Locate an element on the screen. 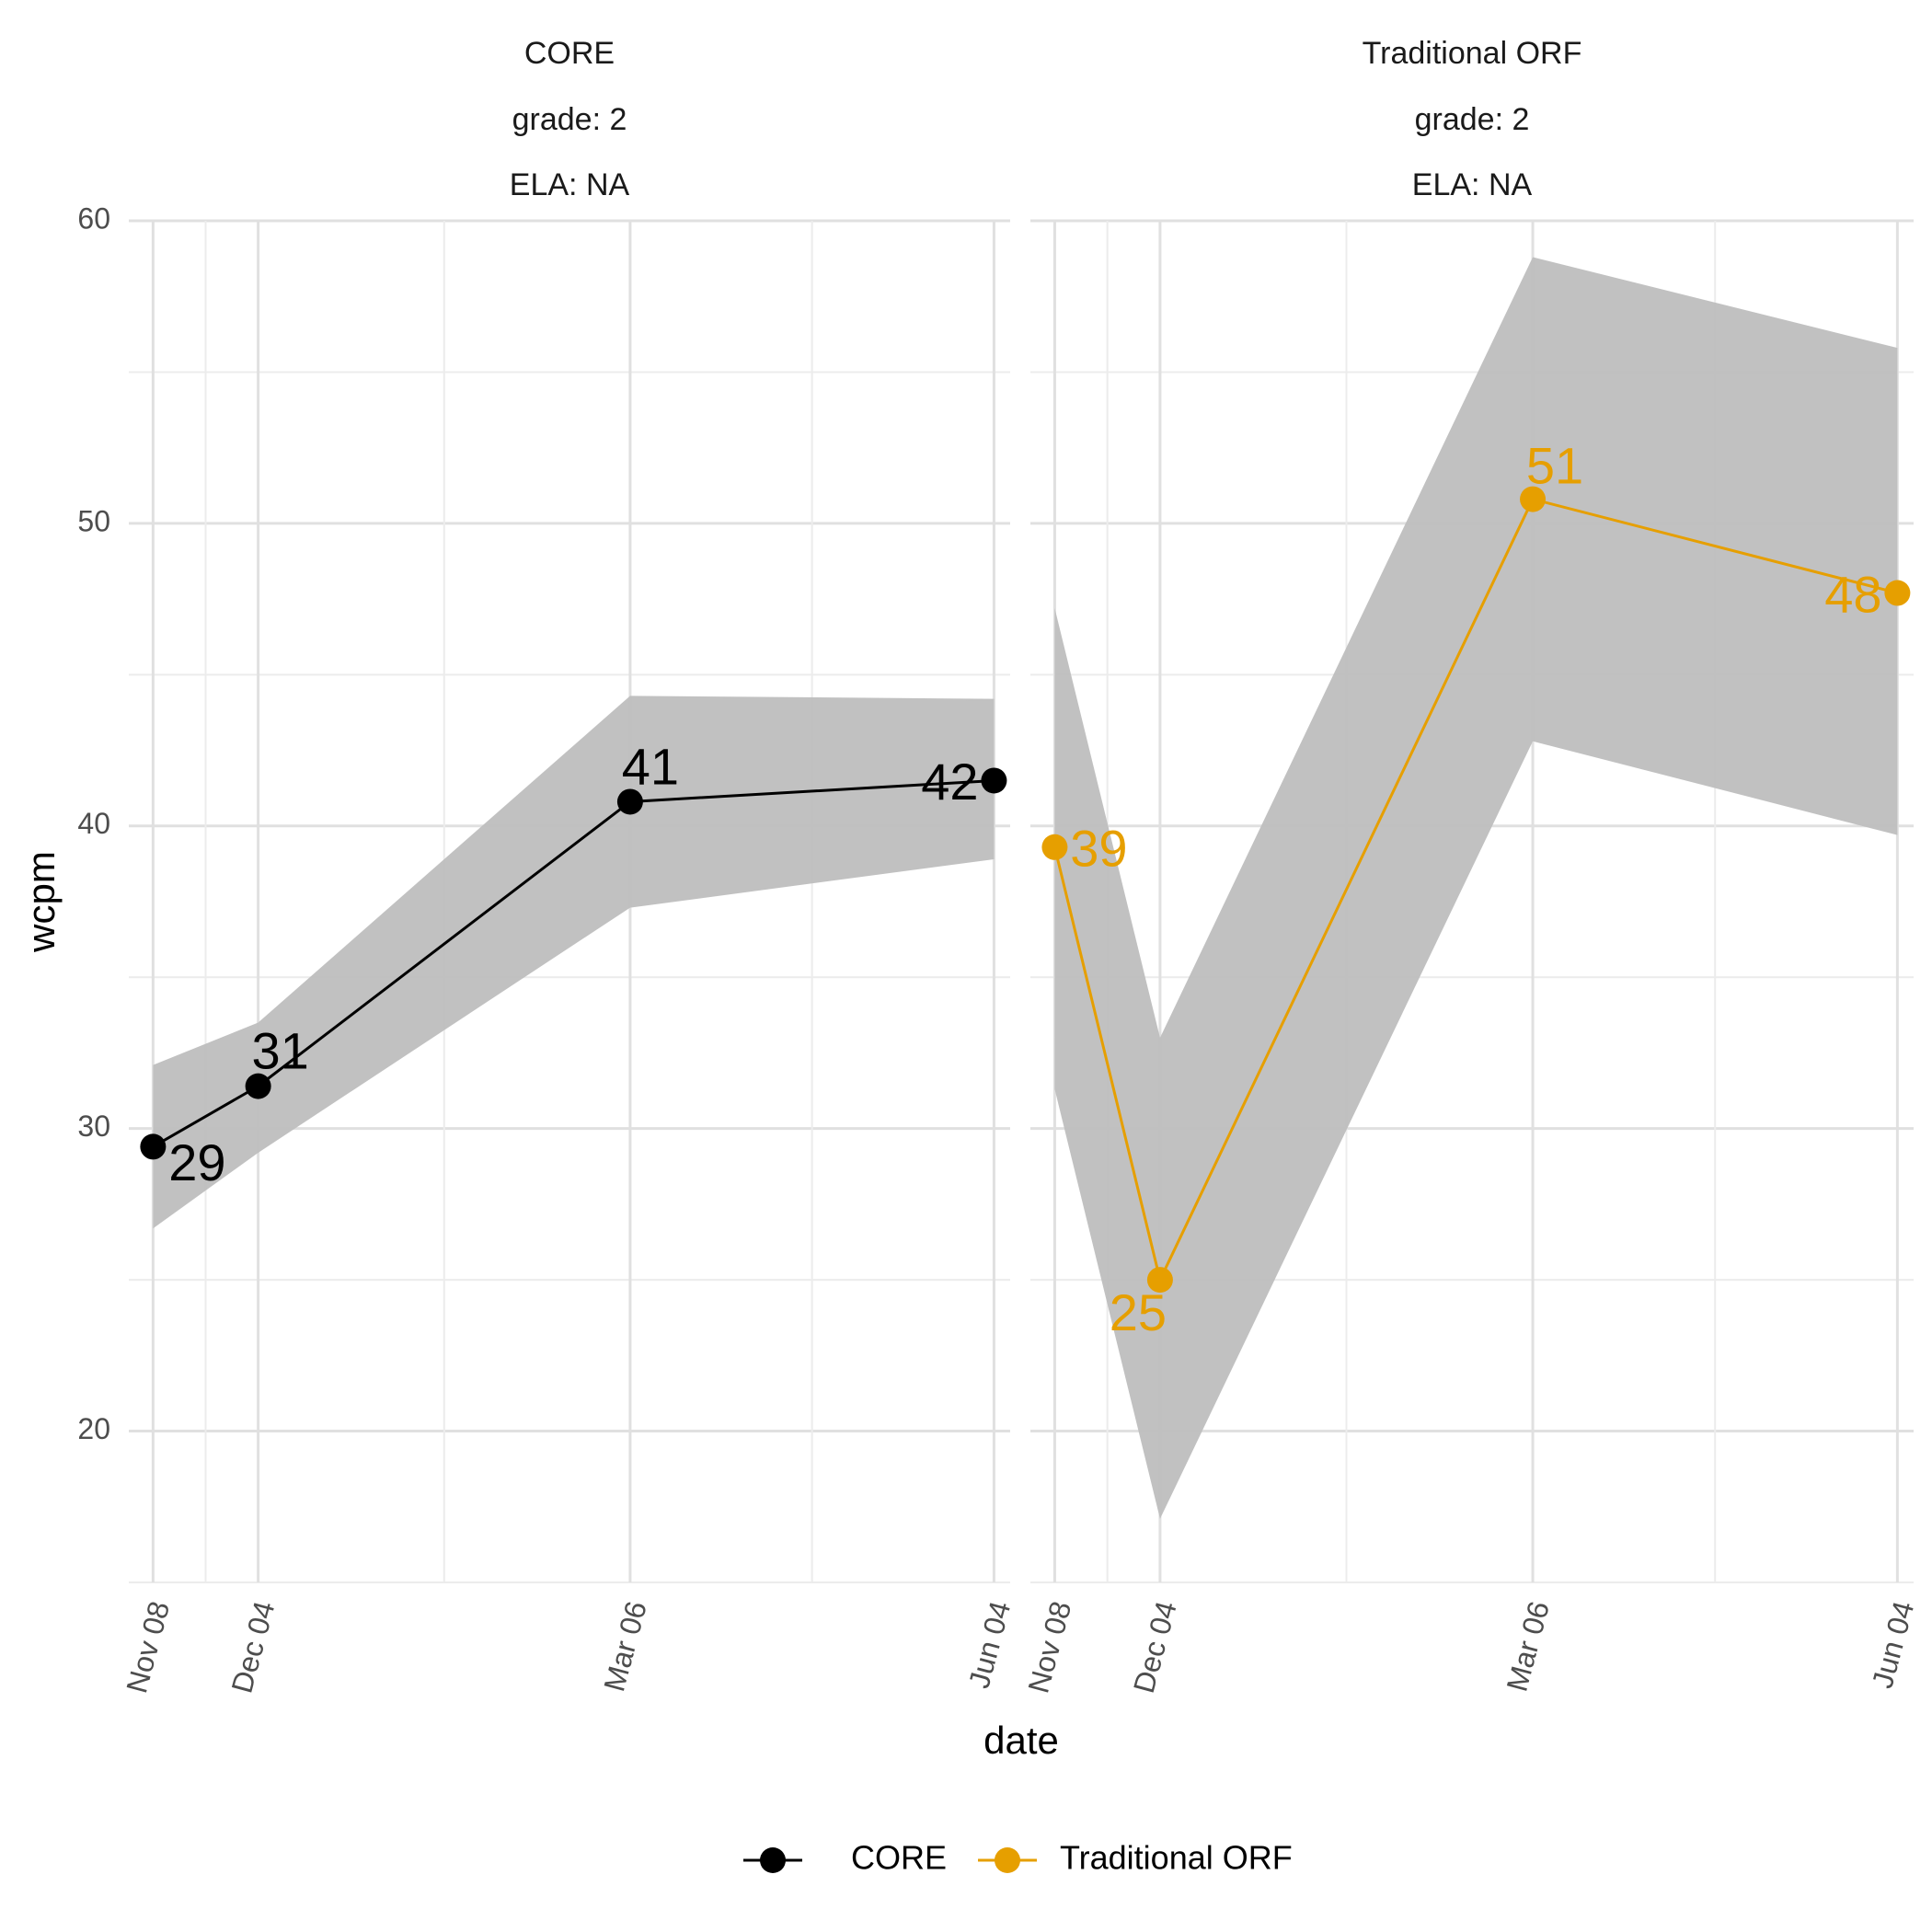  y-tick-label: 60 is located at coordinates (93, 218).